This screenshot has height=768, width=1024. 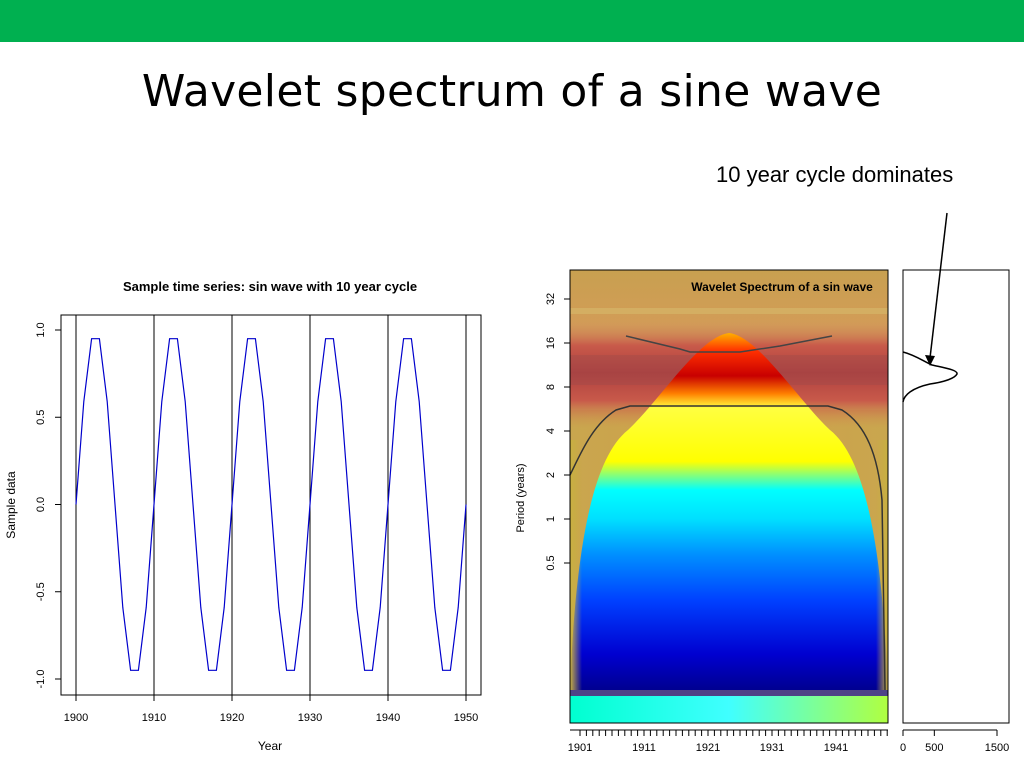 What do you see at coordinates (551, 299) in the screenshot?
I see `heatmap-y-tick-label: 32` at bounding box center [551, 299].